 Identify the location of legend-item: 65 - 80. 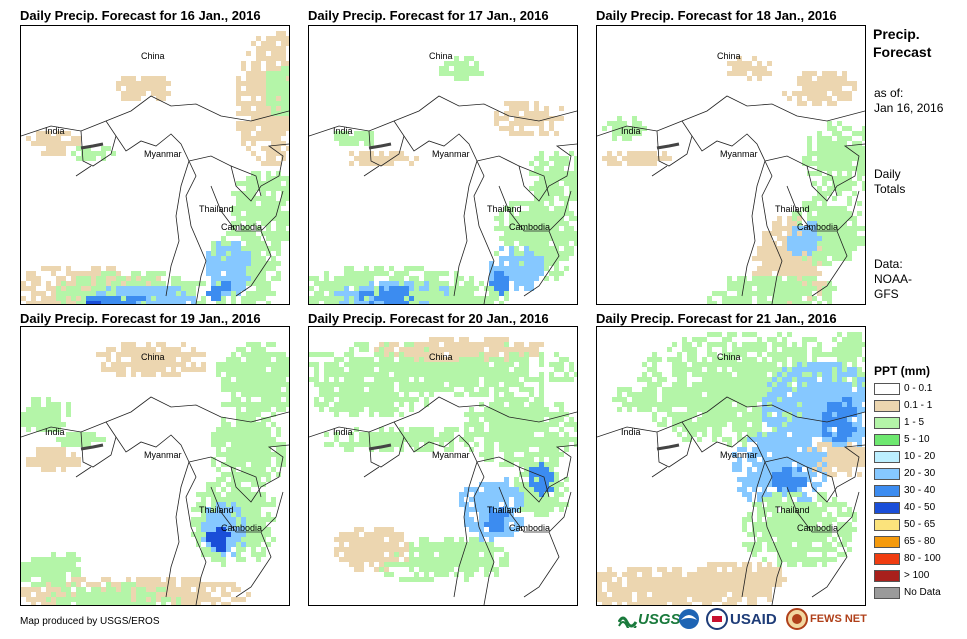
(904, 541).